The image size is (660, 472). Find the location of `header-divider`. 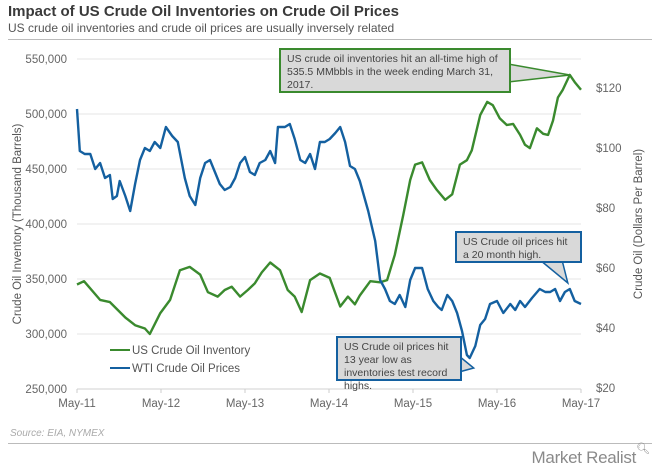

header-divider is located at coordinates (330, 39).